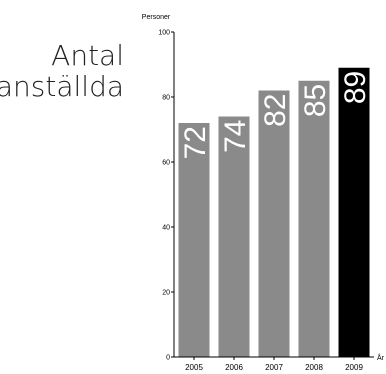 The height and width of the screenshot is (374, 386). Describe the element at coordinates (314, 218) in the screenshot. I see `bar-2008` at that location.